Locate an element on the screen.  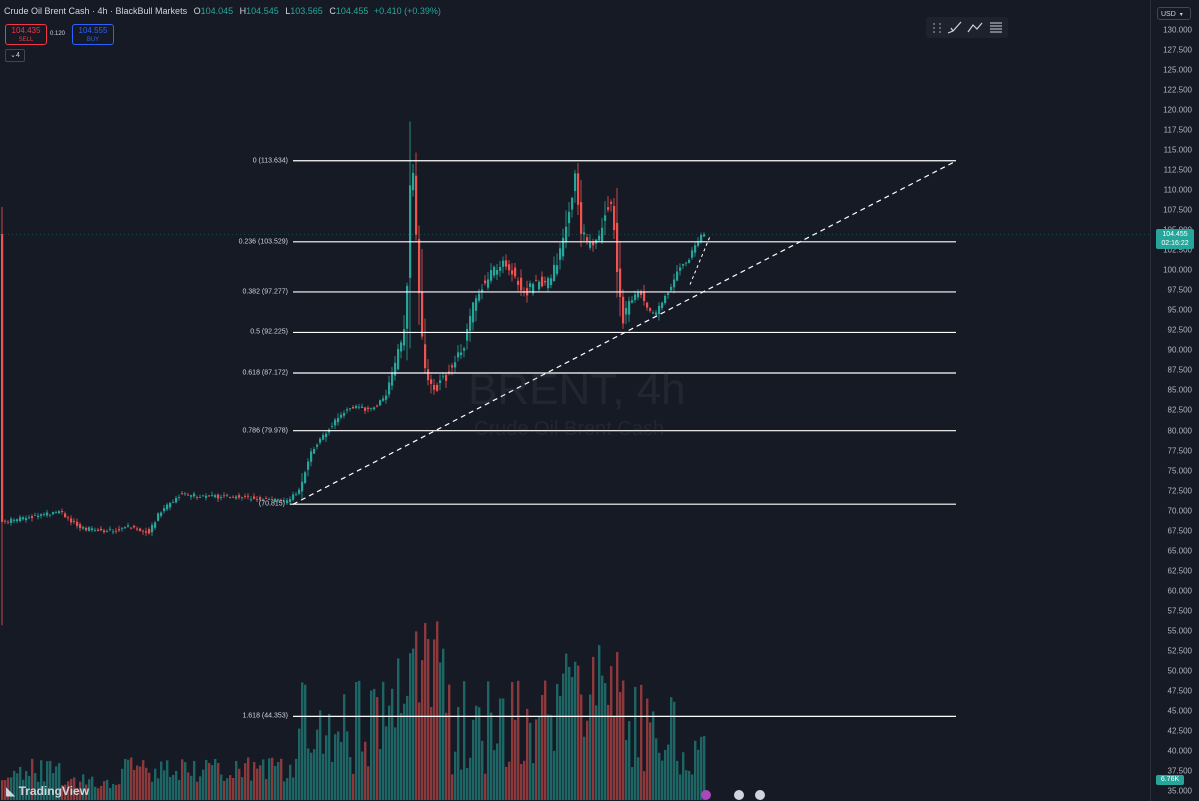
tradingview-logo: ◣ TradingView is located at coordinates (47, 791).